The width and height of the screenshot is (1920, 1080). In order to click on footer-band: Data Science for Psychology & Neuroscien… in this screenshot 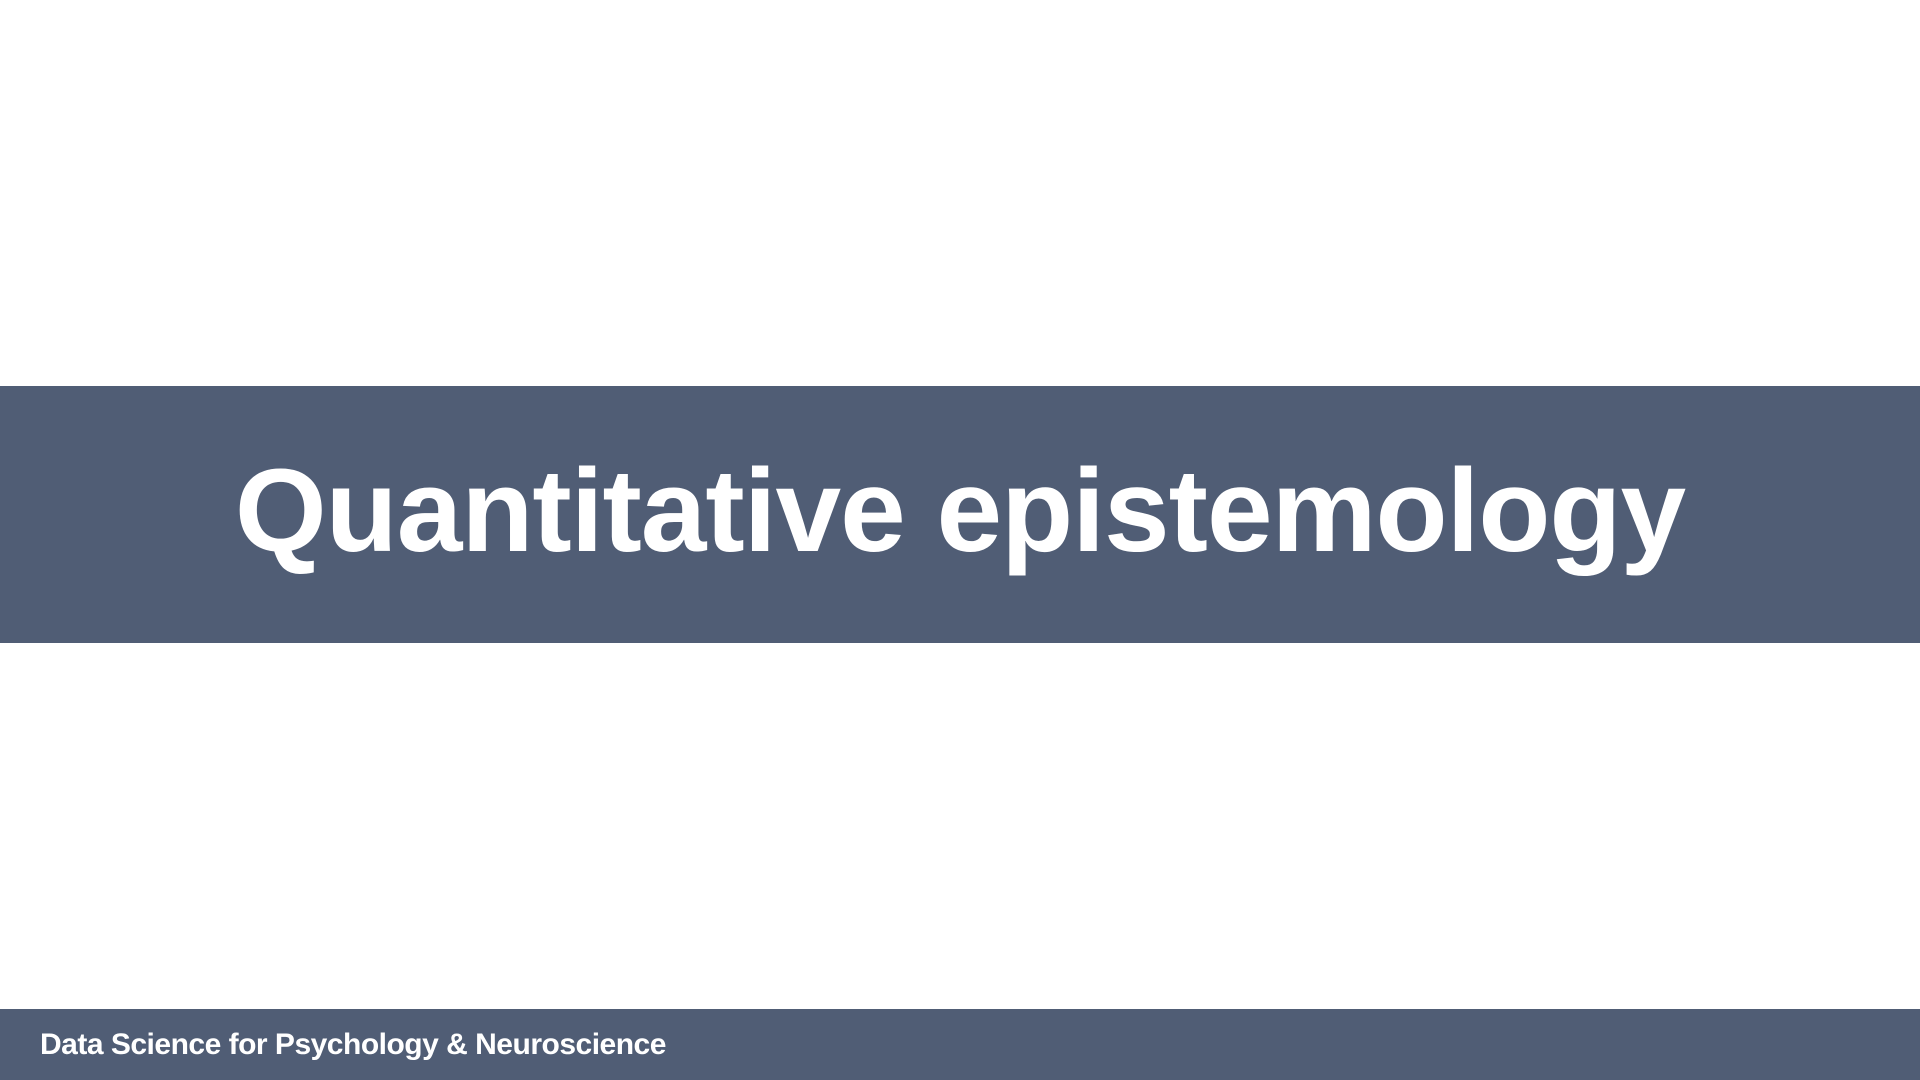, I will do `click(960, 1044)`.